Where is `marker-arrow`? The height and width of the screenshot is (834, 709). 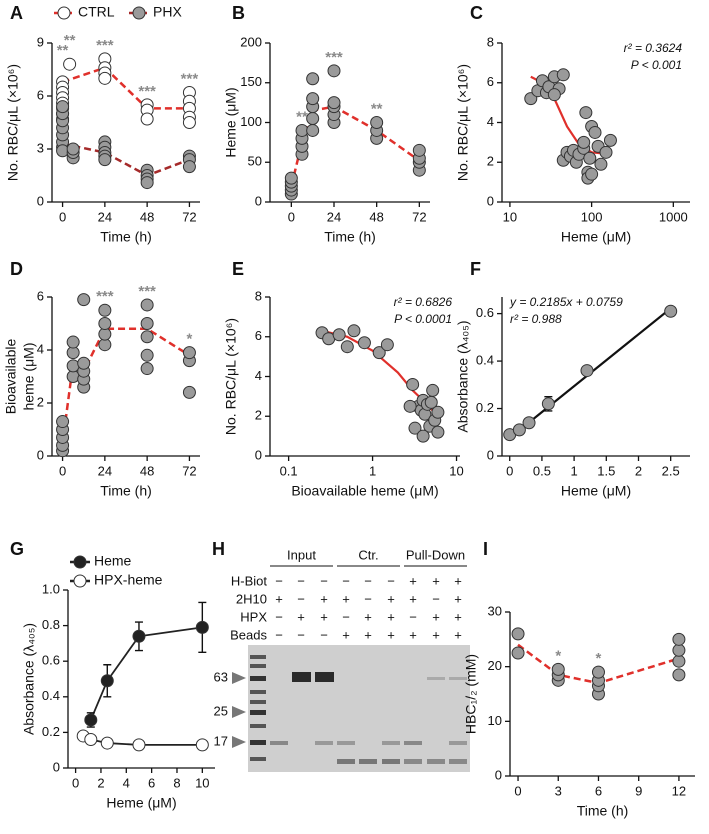 marker-arrow is located at coordinates (239, 678).